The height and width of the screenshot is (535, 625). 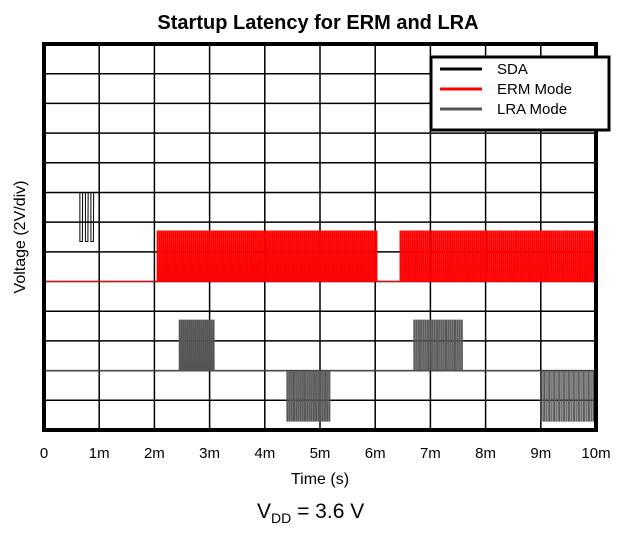 I want to click on legend: SDA ERM Mode LRA Mode, so click(x=520, y=93).